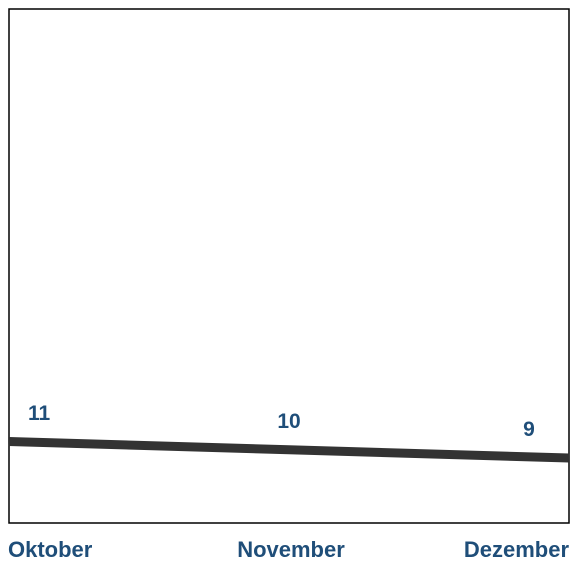 This screenshot has height=561, width=571. I want to click on x-axis-tick-labels: Oktober November Dezember, so click(288, 549).